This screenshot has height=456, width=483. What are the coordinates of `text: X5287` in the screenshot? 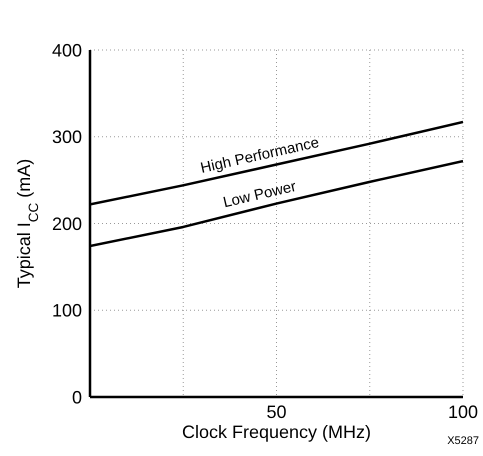 It's located at (463, 441).